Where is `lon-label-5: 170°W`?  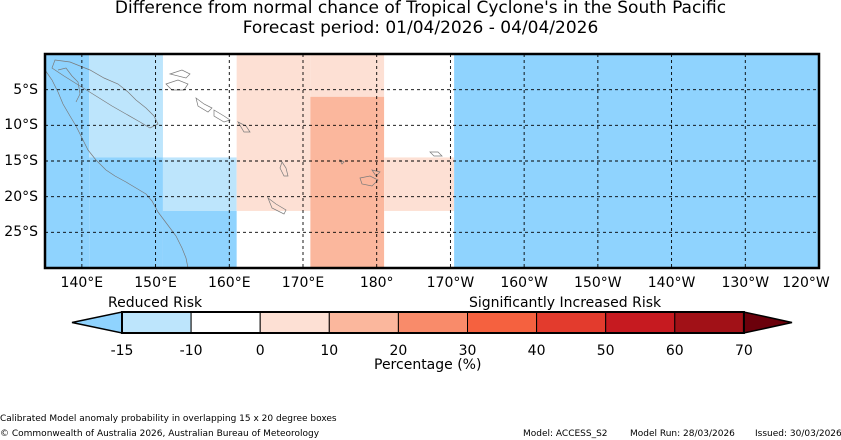
lon-label-5: 170°W is located at coordinates (450, 283).